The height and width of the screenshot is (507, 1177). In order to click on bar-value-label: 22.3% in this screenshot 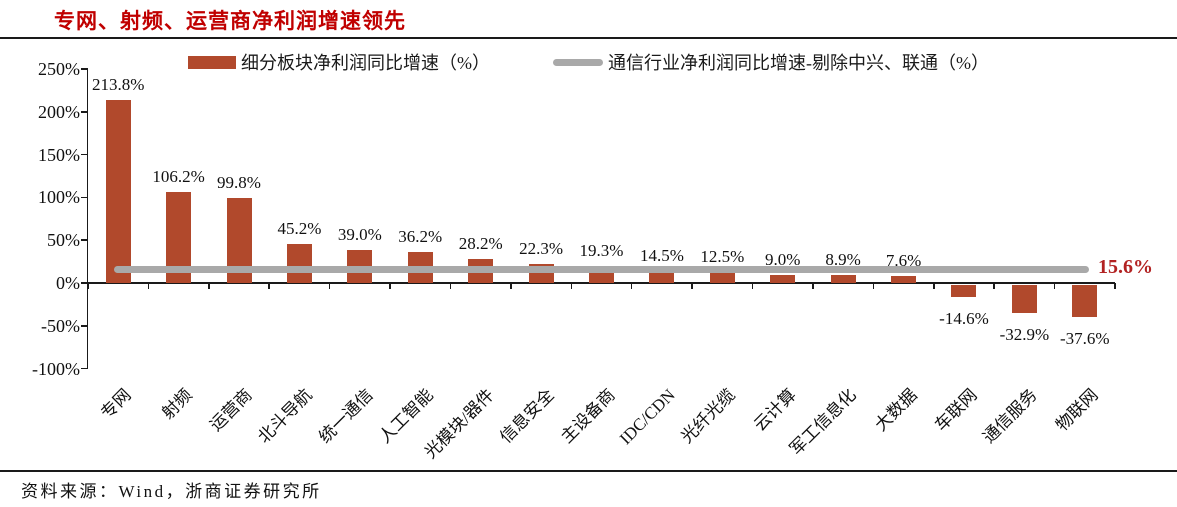, I will do `click(541, 248)`.